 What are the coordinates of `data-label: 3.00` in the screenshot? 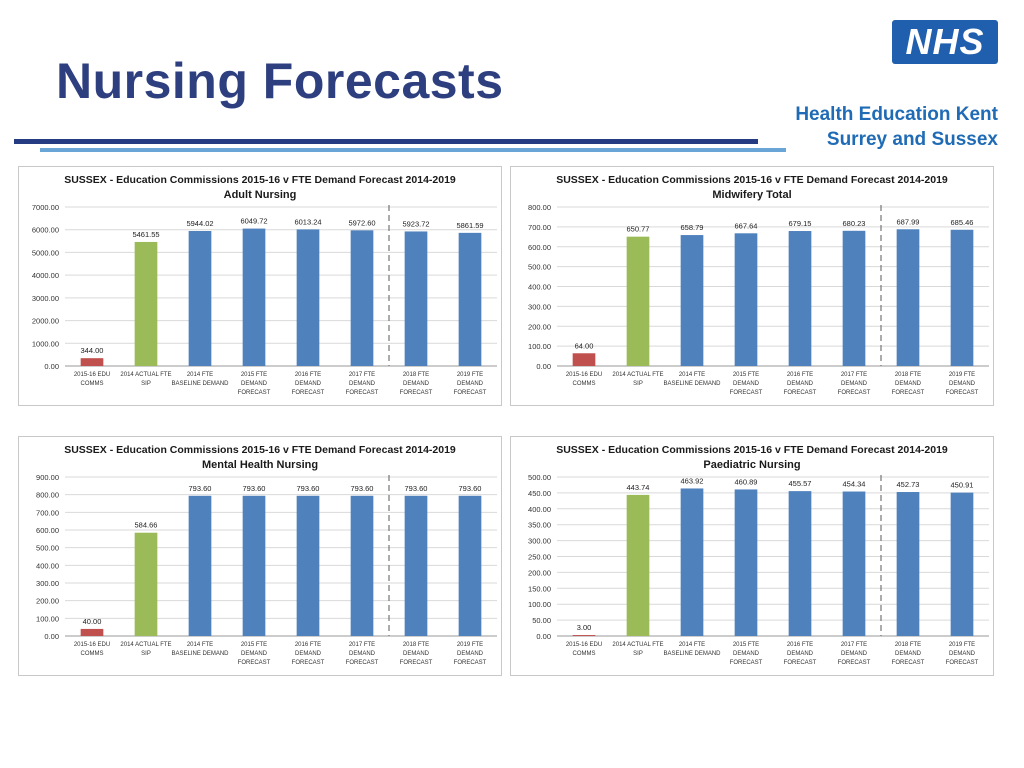 It's located at (584, 627).